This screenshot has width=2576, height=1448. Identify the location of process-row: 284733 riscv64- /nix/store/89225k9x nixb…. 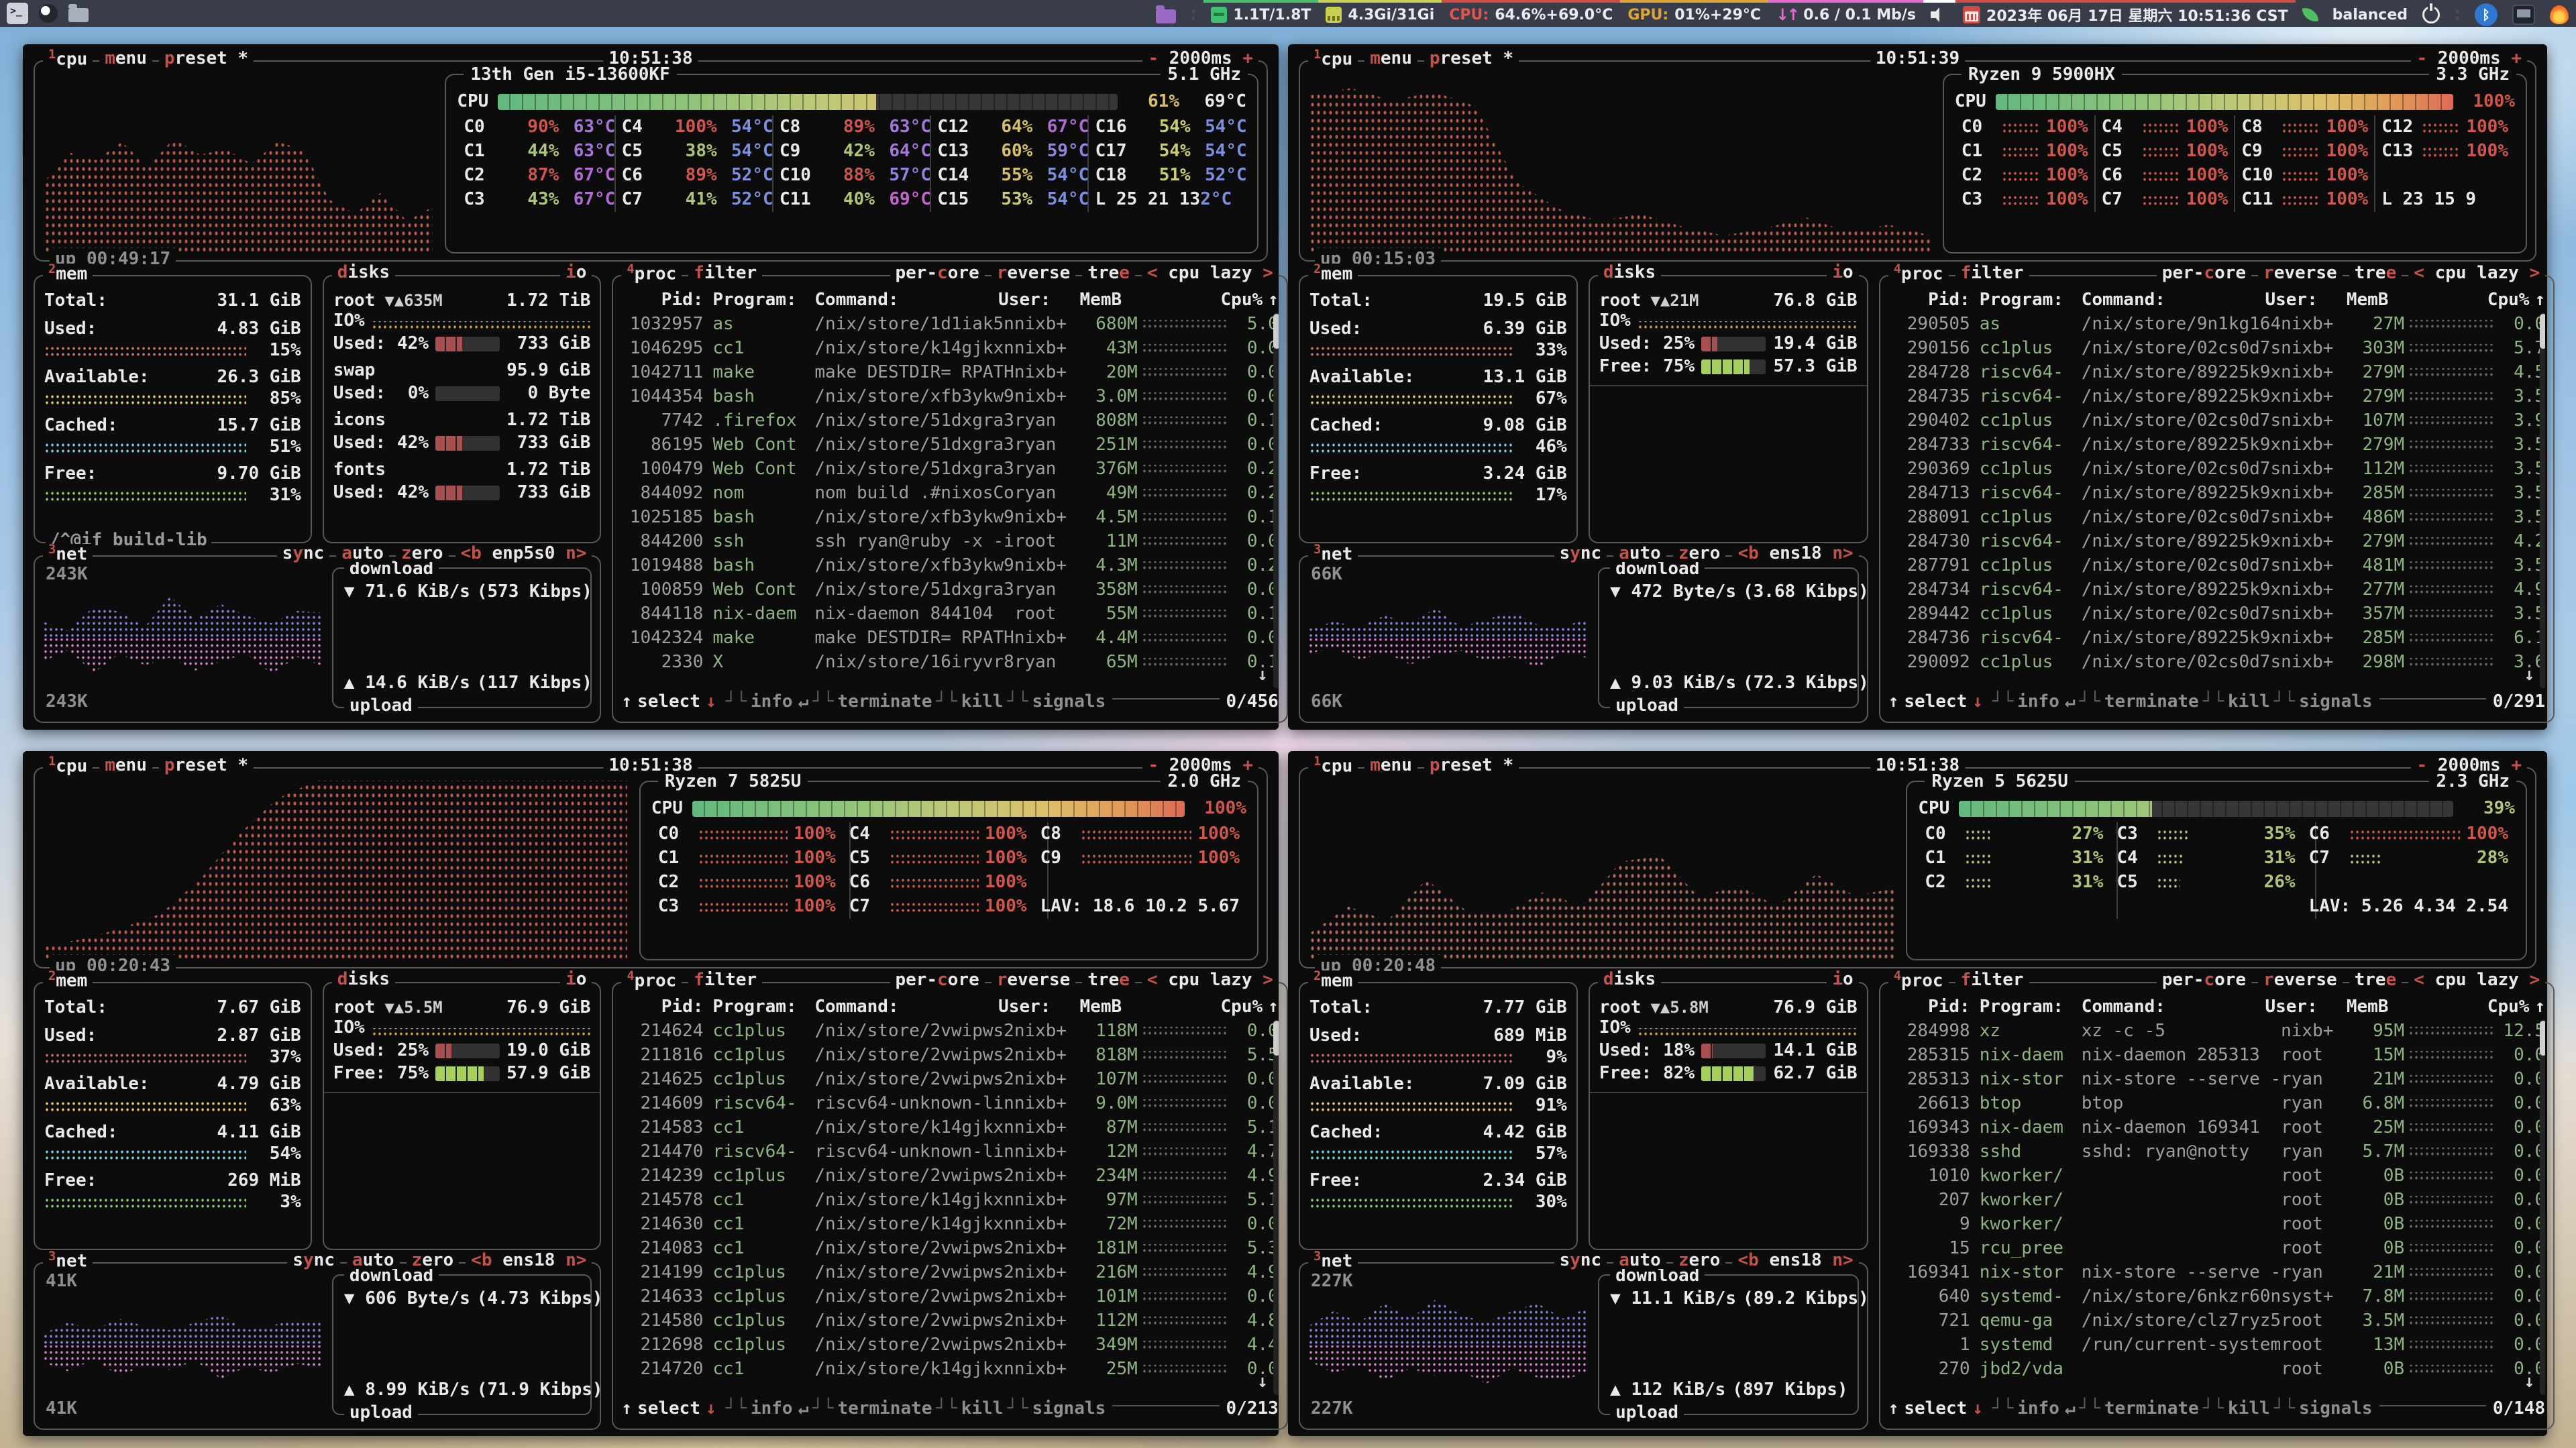
(2226, 445).